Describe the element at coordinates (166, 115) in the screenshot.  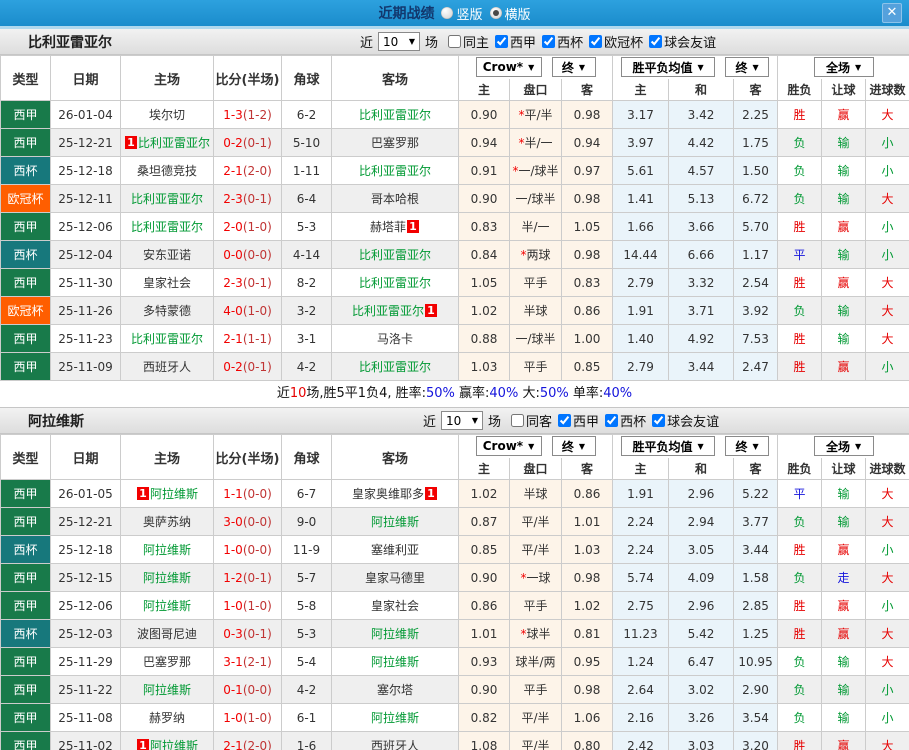
I see `home-team-name: 埃尔切` at that location.